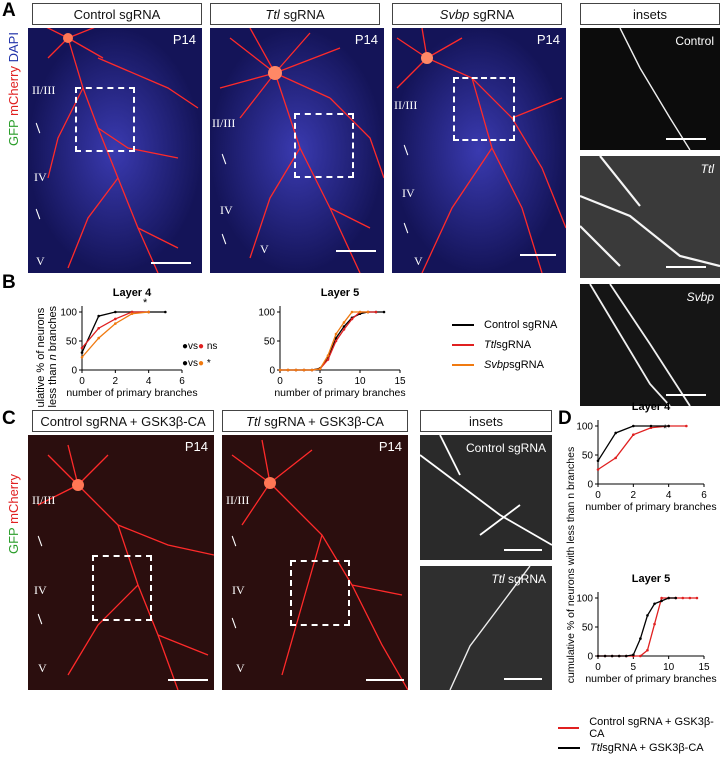  What do you see at coordinates (650, 89) in the screenshot?
I see `inset-control: Control` at bounding box center [650, 89].